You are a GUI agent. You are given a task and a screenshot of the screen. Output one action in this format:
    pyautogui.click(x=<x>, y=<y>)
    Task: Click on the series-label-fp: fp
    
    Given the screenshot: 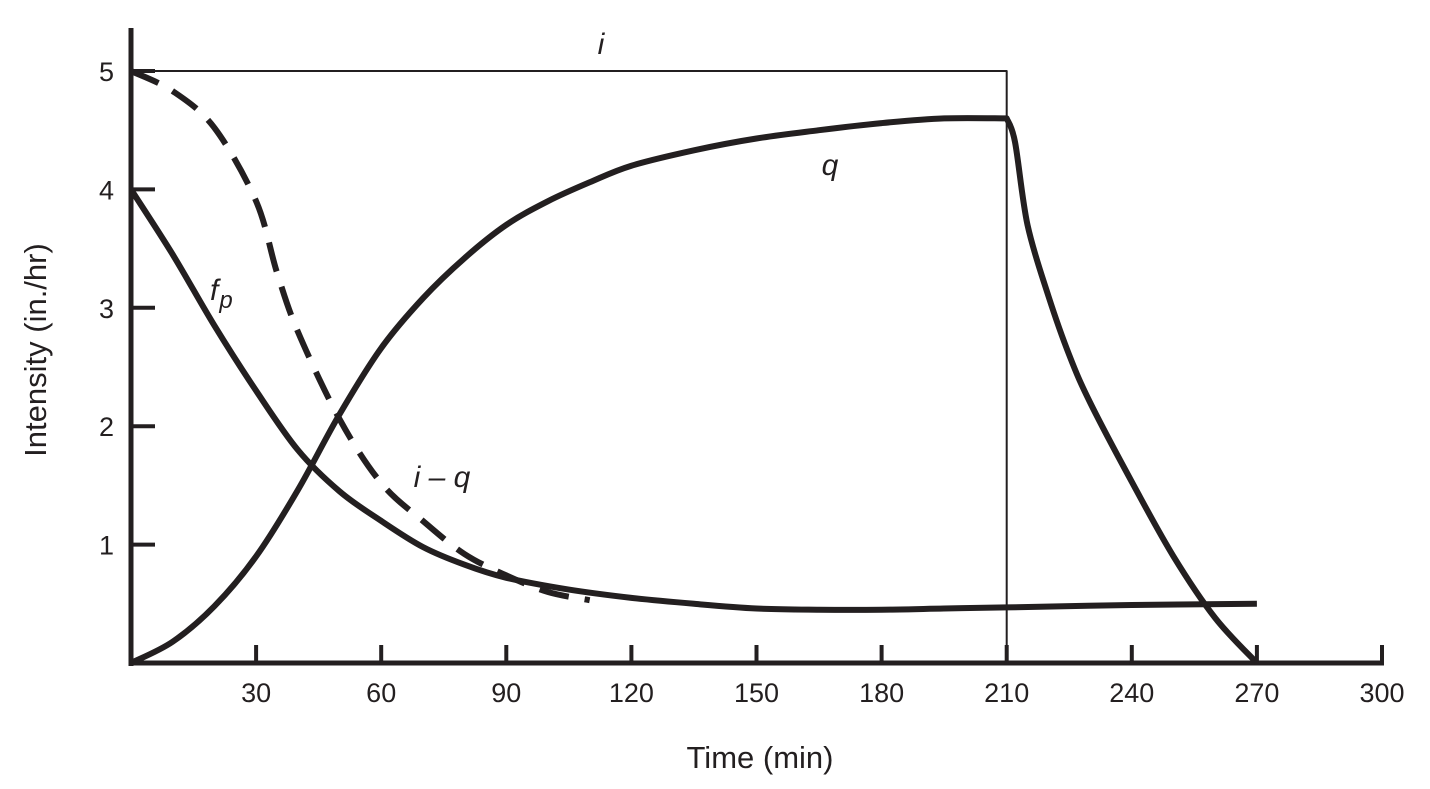 What is the action you would take?
    pyautogui.click(x=221, y=294)
    